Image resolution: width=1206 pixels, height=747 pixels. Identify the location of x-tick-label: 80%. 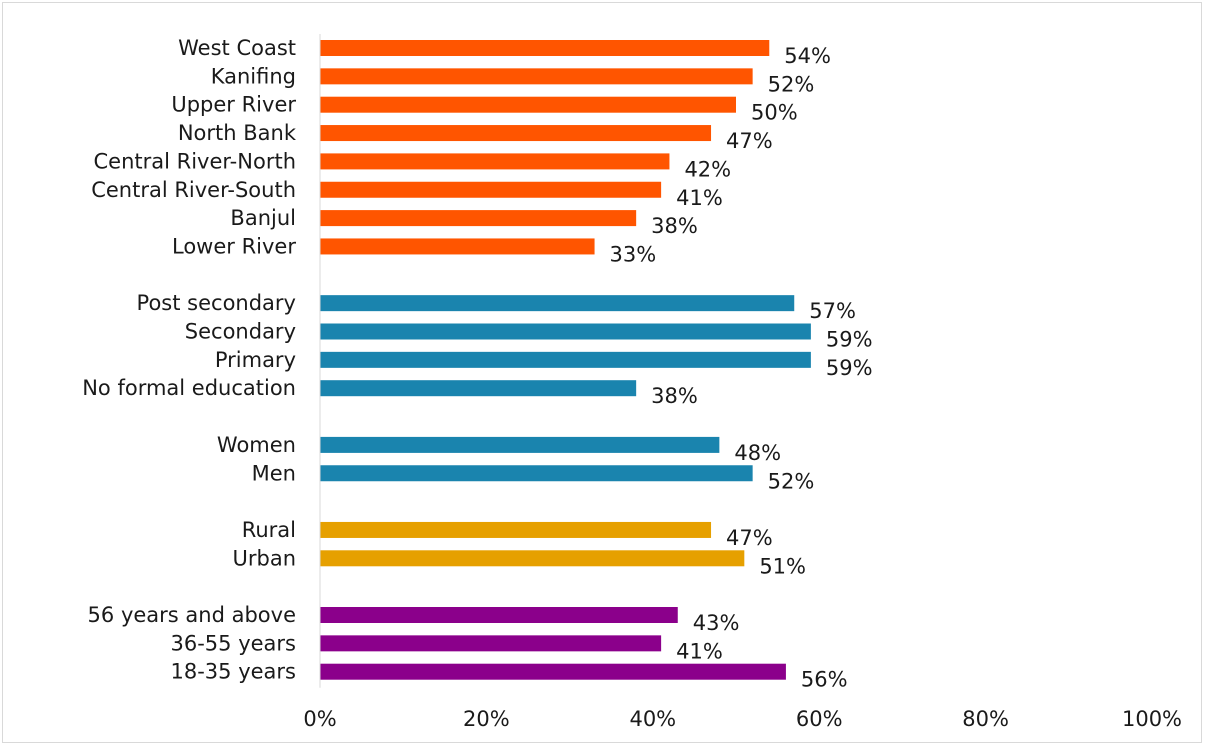
(985, 719).